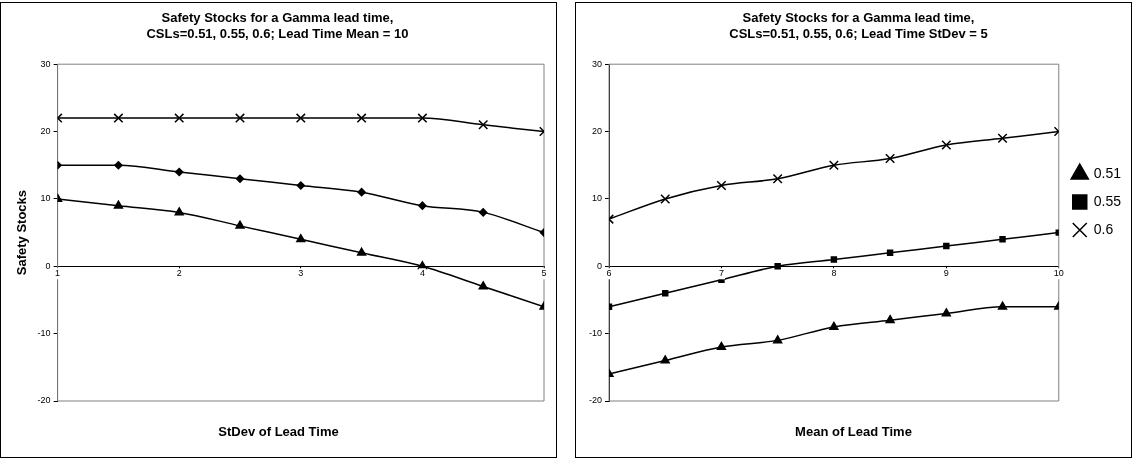  What do you see at coordinates (1107, 200) in the screenshot?
I see `legend-label: 0.55` at bounding box center [1107, 200].